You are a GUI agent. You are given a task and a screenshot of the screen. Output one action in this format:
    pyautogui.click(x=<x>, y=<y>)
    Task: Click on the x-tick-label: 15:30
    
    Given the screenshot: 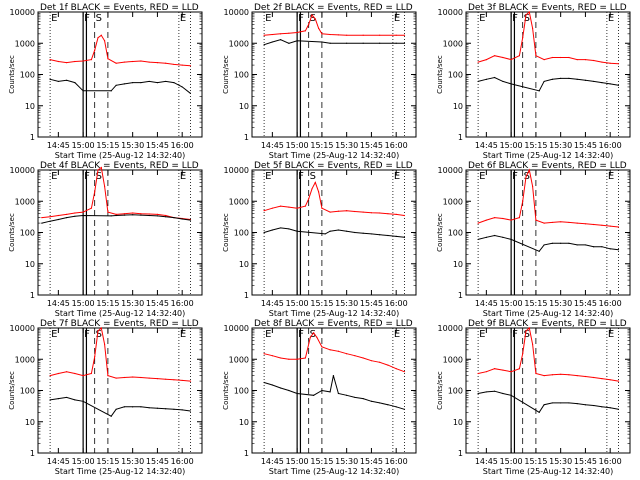 What is the action you would take?
    pyautogui.click(x=560, y=461)
    